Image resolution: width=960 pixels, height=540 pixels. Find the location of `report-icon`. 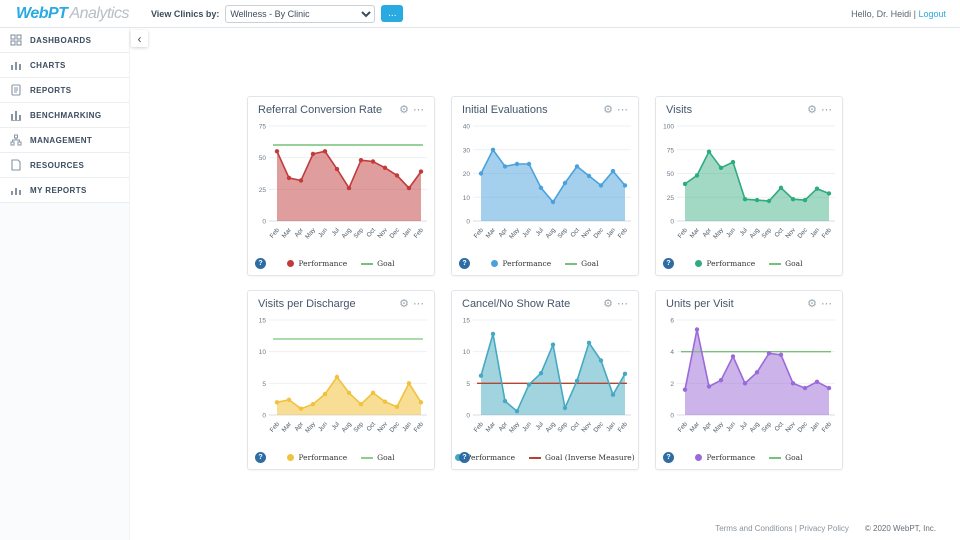

report-icon is located at coordinates (16, 90).